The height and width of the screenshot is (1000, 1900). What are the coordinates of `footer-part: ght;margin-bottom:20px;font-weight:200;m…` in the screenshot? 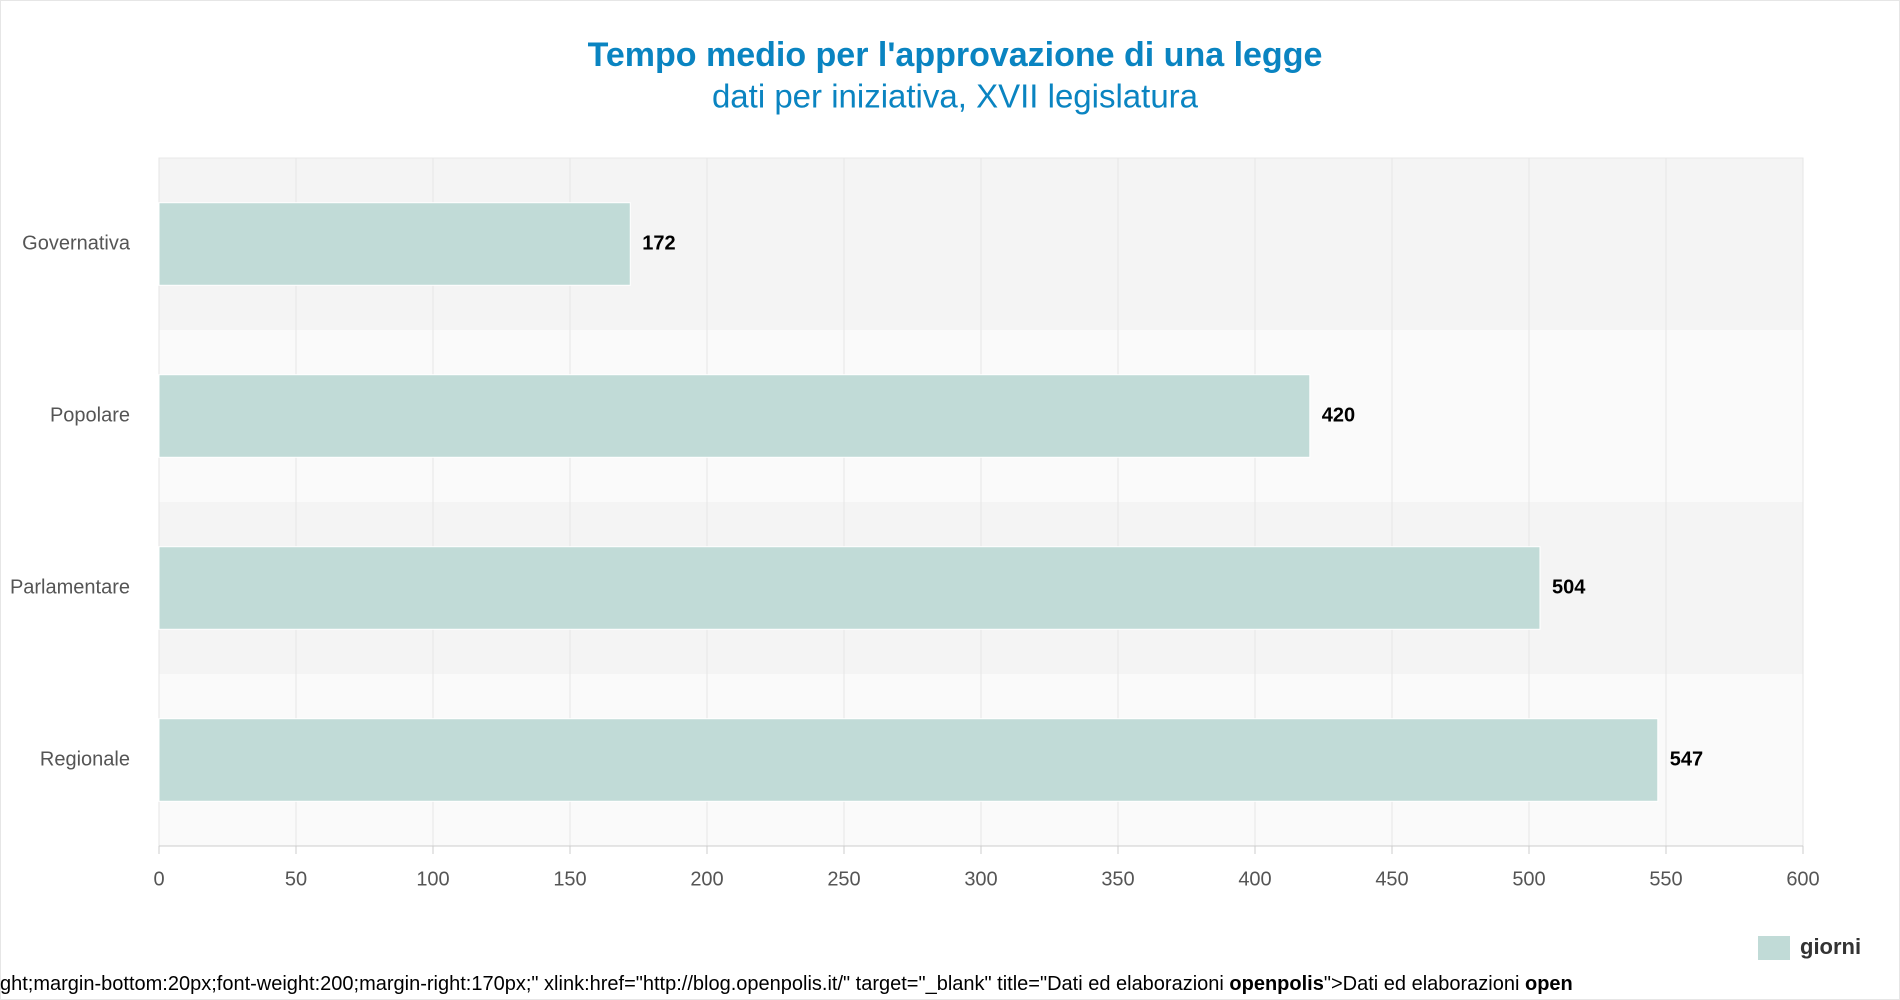 It's located at (614, 984).